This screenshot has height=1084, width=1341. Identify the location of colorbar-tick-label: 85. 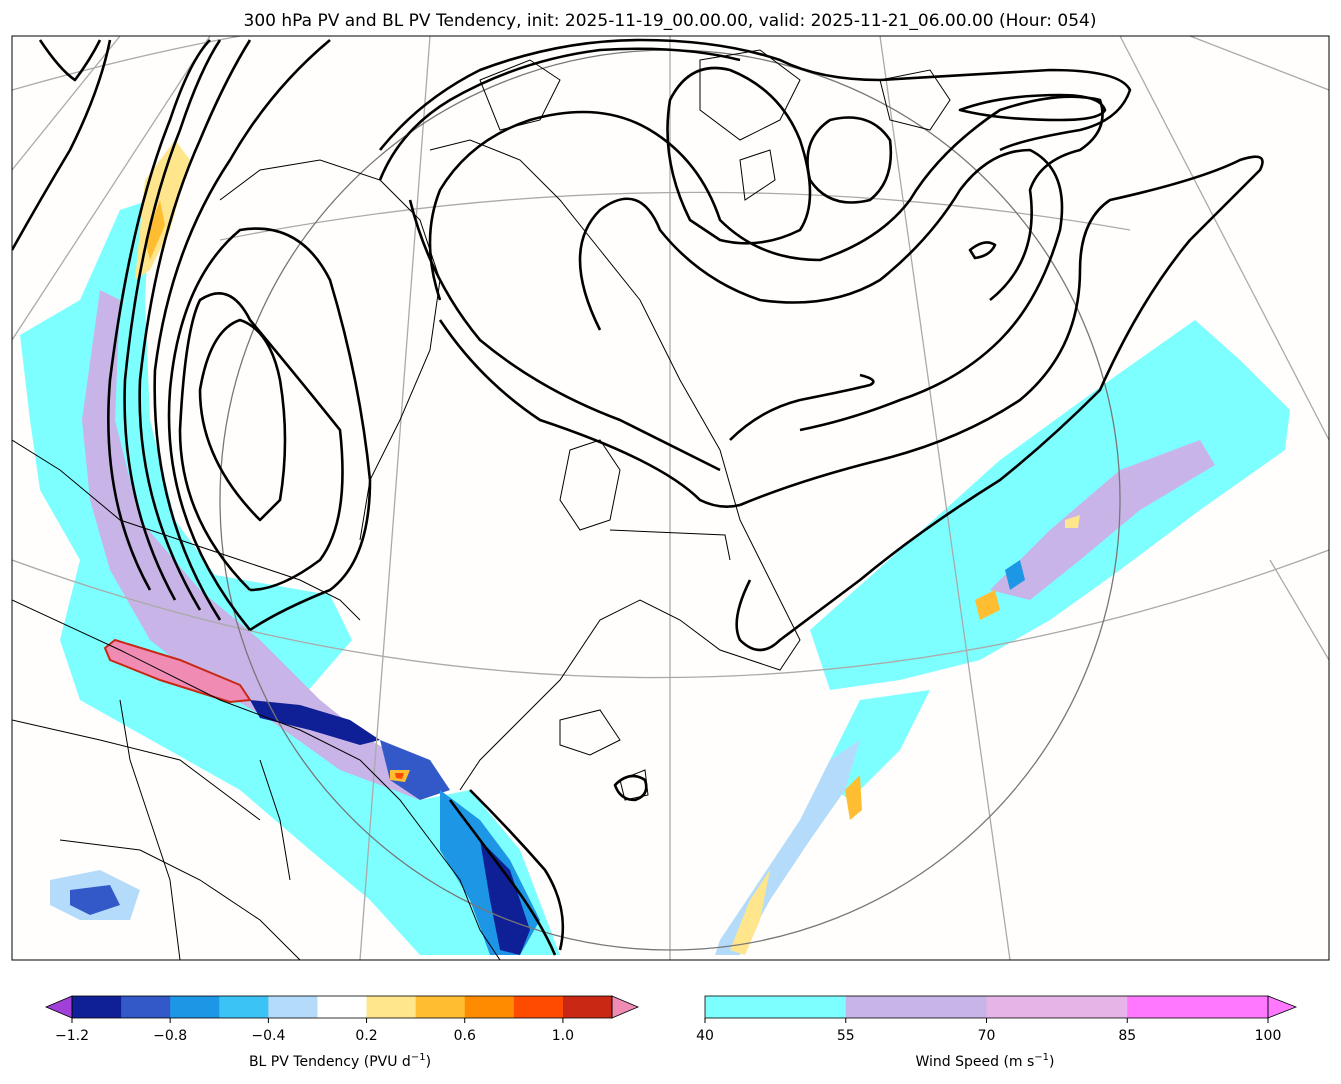
(1127, 1036).